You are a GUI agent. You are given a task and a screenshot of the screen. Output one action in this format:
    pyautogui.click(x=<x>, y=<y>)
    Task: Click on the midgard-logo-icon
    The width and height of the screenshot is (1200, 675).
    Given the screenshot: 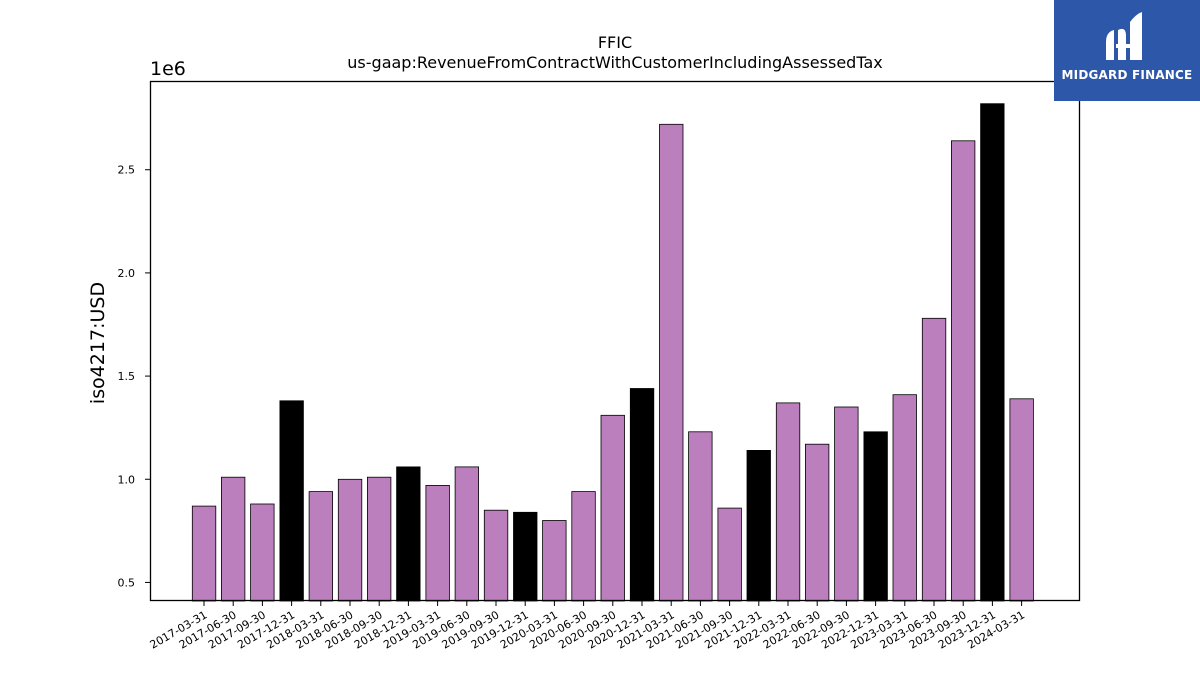 What is the action you would take?
    pyautogui.click(x=1124, y=36)
    